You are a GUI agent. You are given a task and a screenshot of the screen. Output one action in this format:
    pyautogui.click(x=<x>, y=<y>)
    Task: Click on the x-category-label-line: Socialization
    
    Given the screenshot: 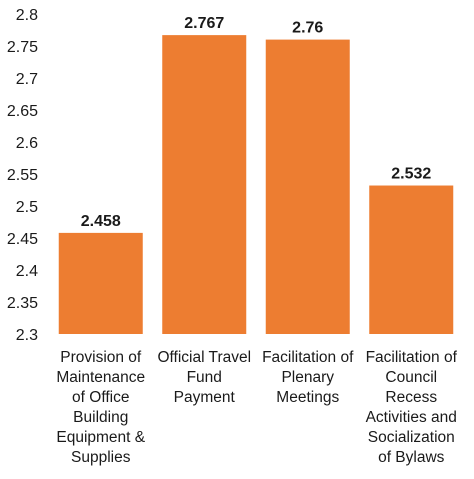 What is the action you would take?
    pyautogui.click(x=411, y=437)
    